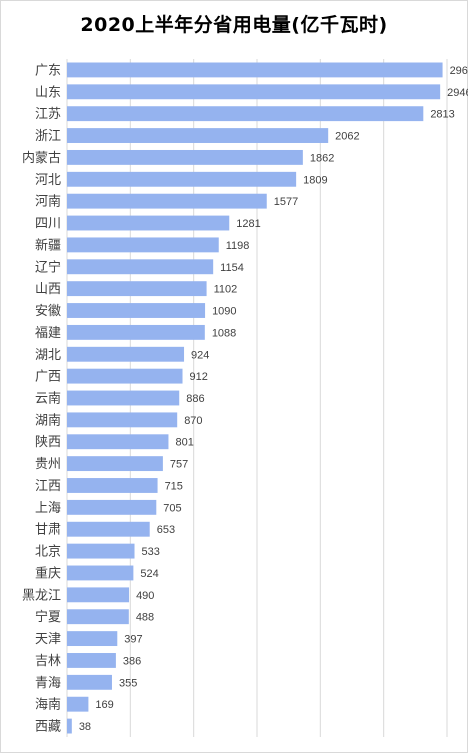  I want to click on data-label: 715, so click(174, 486).